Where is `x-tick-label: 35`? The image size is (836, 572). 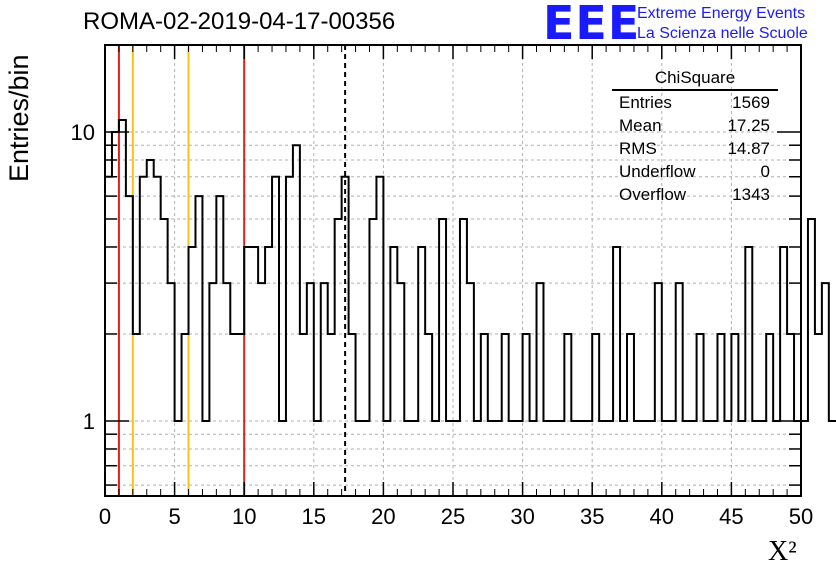 x-tick-label: 35 is located at coordinates (592, 516).